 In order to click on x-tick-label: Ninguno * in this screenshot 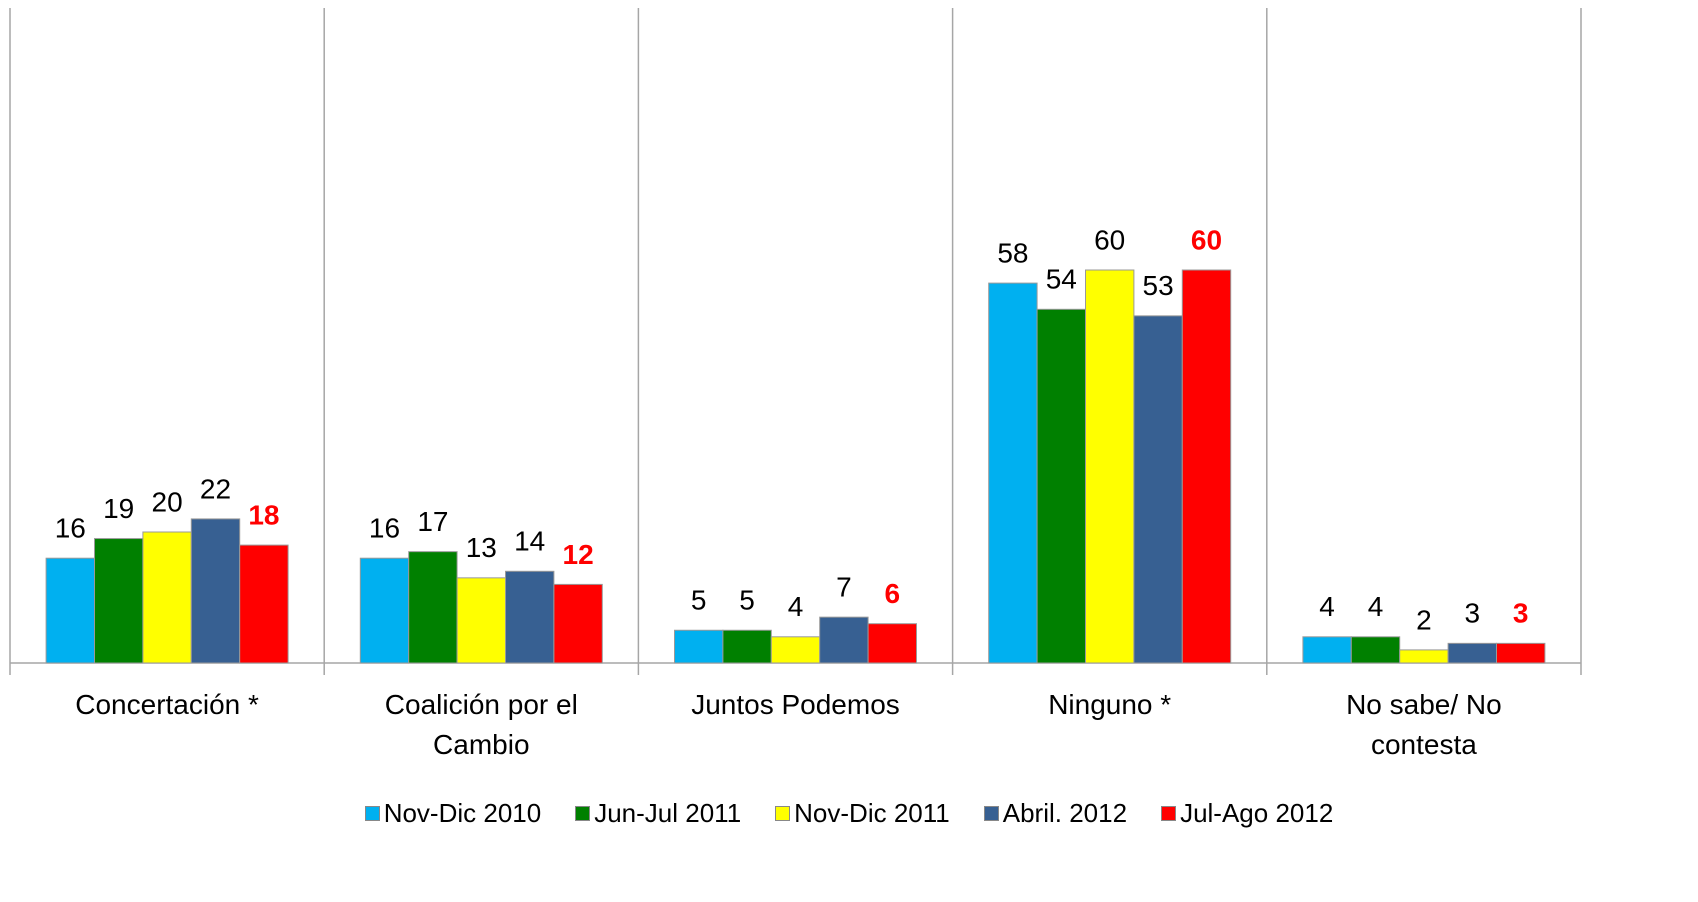, I will do `click(1110, 704)`.